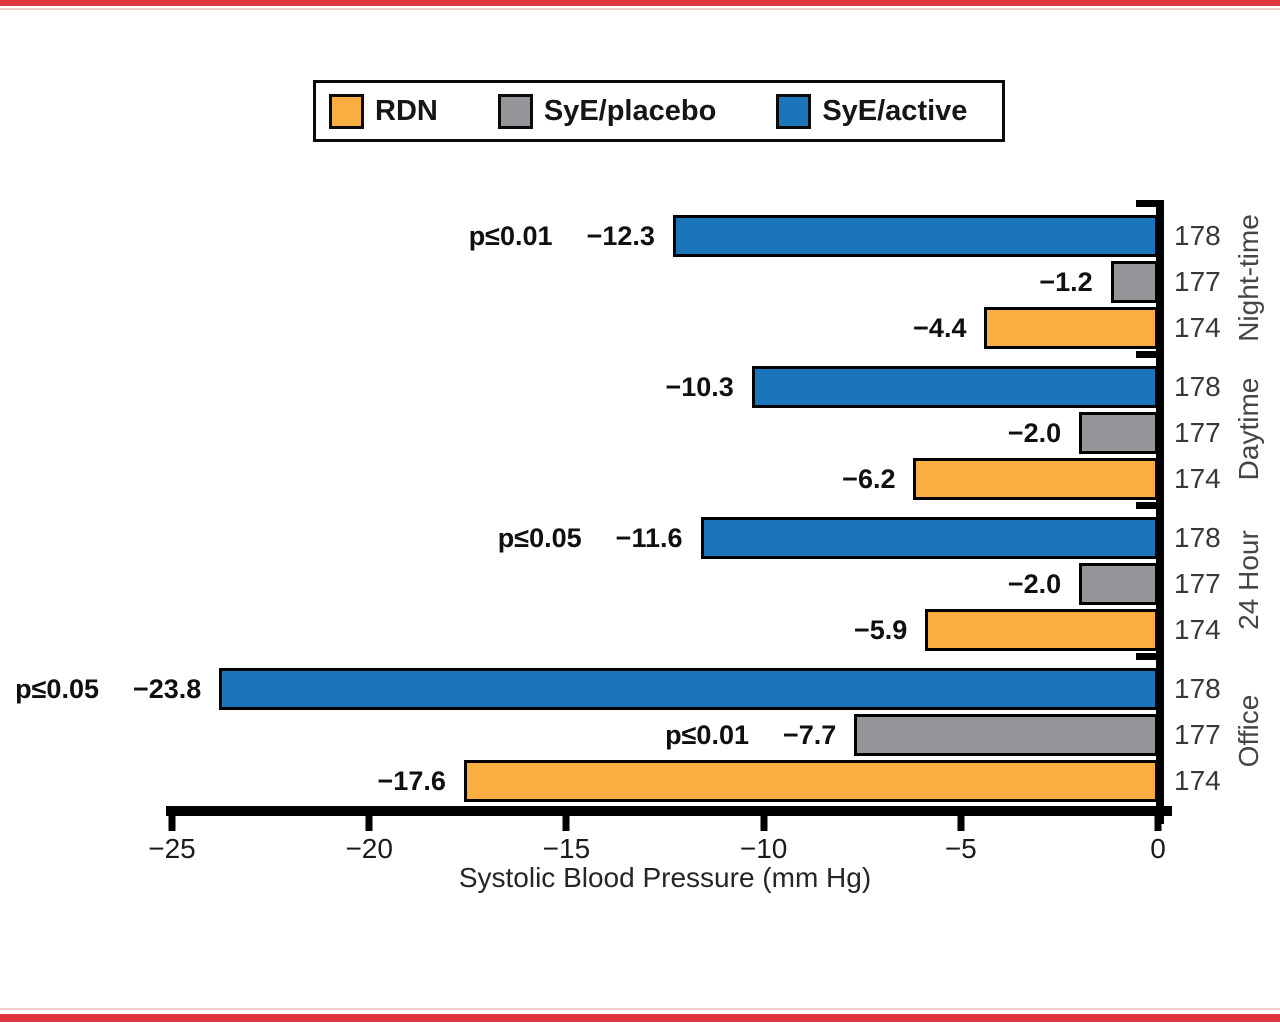 Image resolution: width=1280 pixels, height=1023 pixels. What do you see at coordinates (696, 328) in the screenshot?
I see `bar-row-night-time-rdn: −4.4 174` at bounding box center [696, 328].